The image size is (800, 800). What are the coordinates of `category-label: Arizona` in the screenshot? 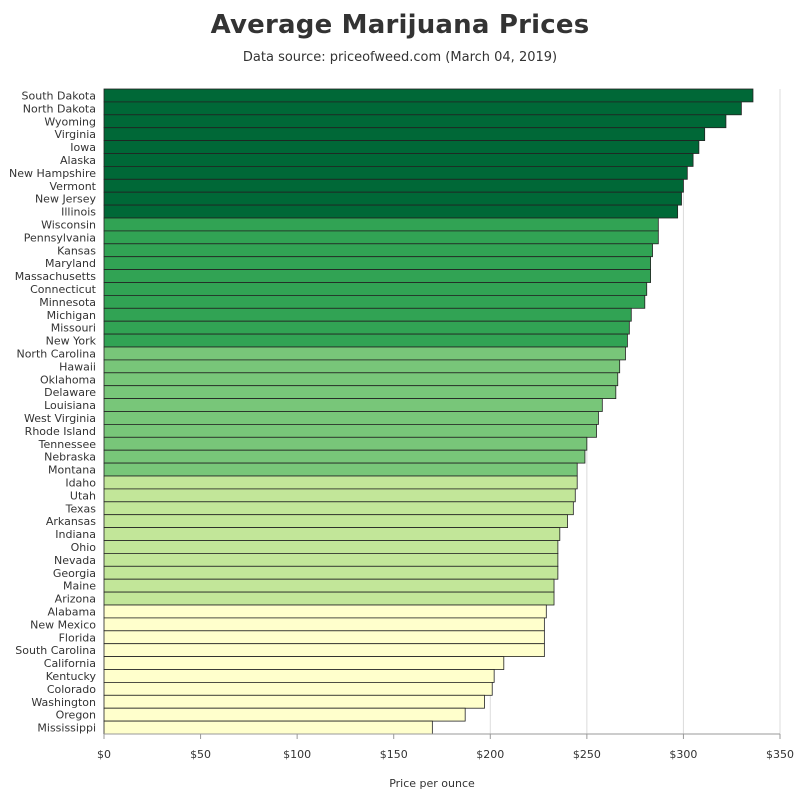 It's located at (75, 599).